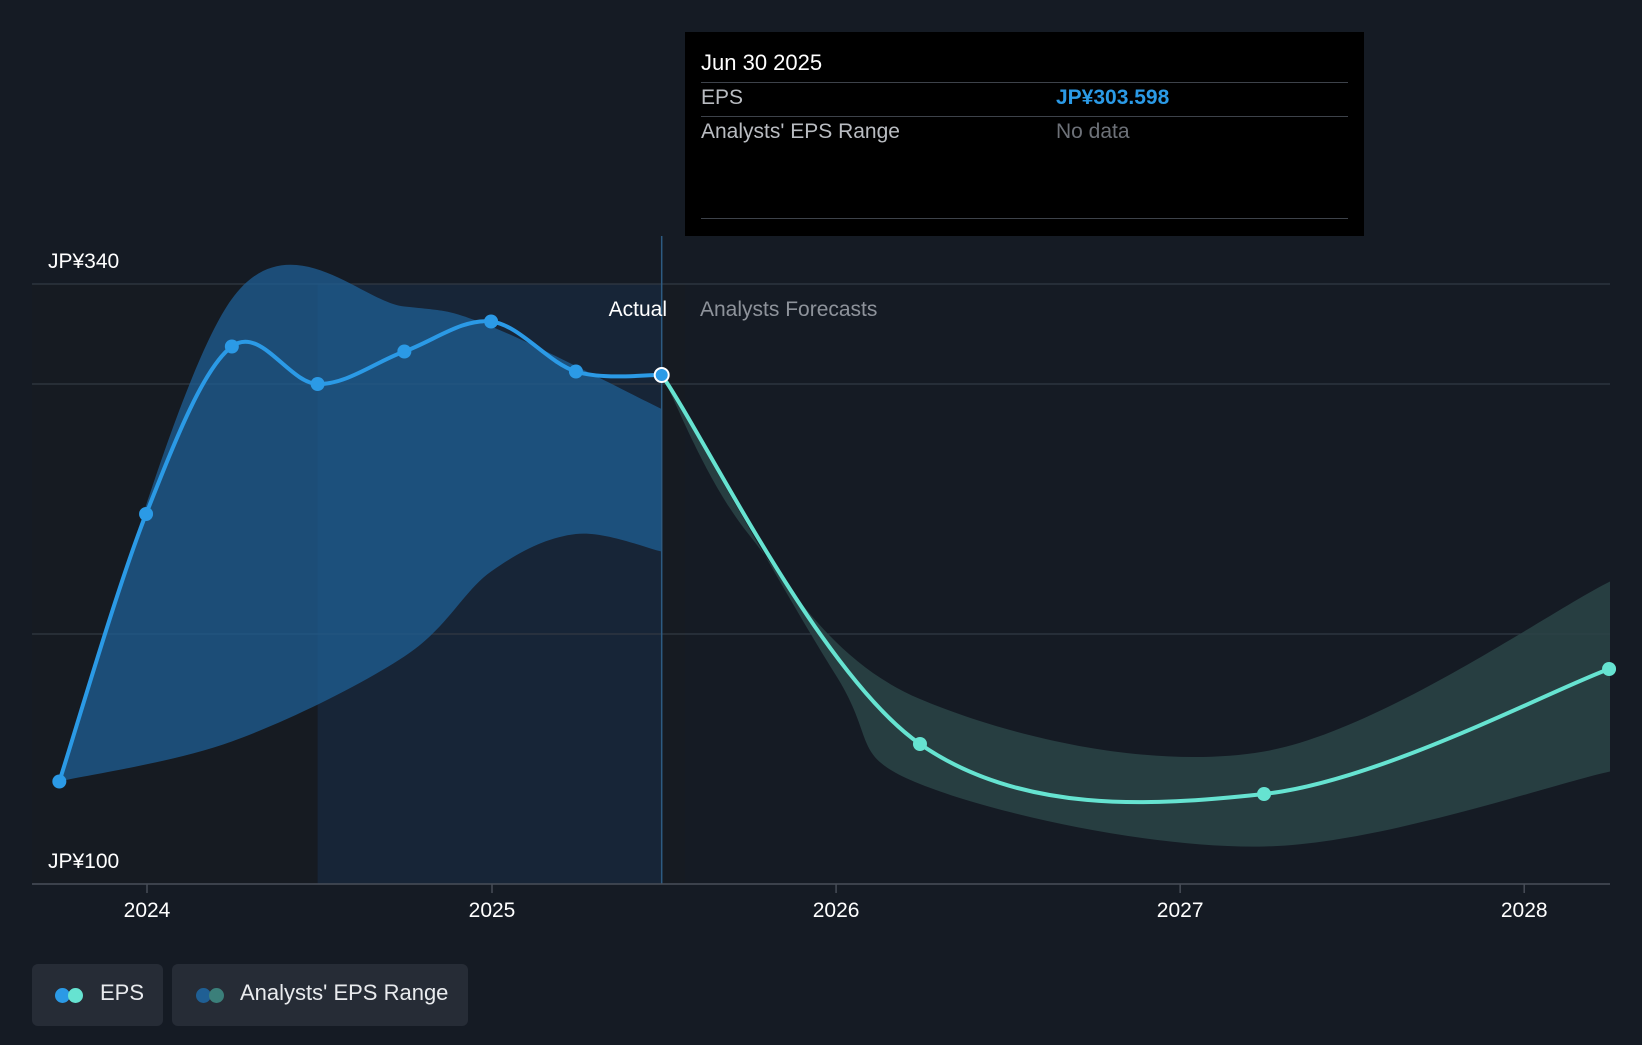 This screenshot has width=1642, height=1045. Describe the element at coordinates (97, 995) in the screenshot. I see `legend-eps-button: EPS` at that location.